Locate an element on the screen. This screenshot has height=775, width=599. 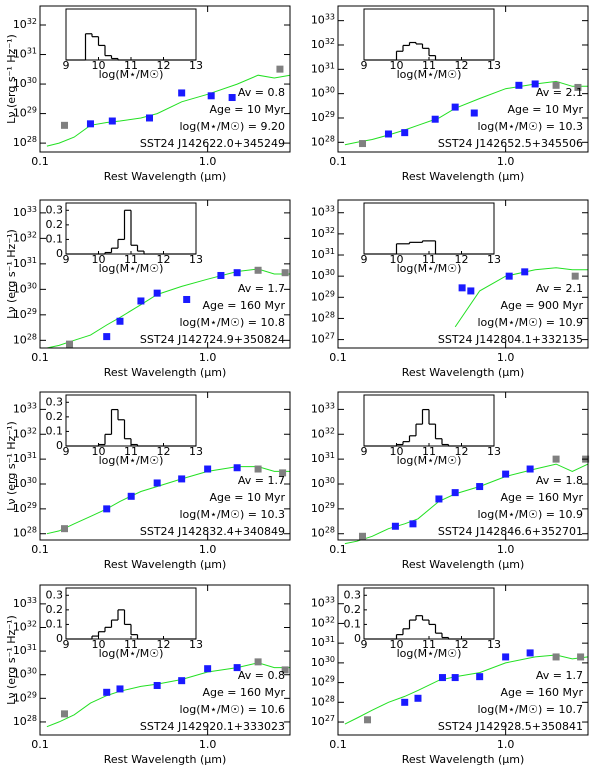
annotation: Av = 2.1 is located at coordinates (559, 92).